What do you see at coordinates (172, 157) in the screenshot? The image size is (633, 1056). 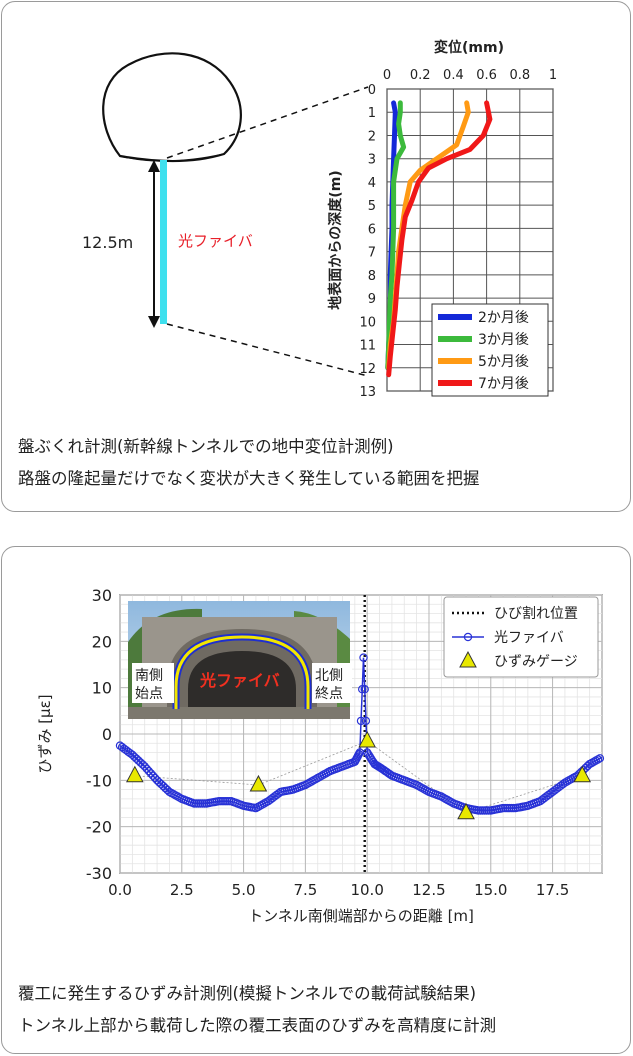 I see `tunnel-invert` at bounding box center [172, 157].